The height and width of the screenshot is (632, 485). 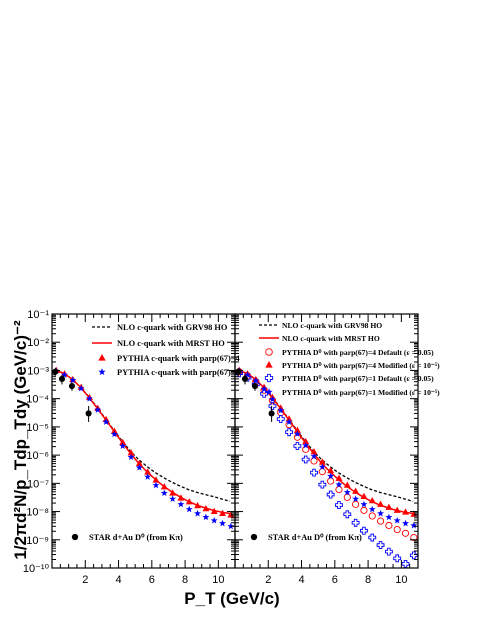 I want to click on right-x-tick-label: 2, so click(x=268, y=580).